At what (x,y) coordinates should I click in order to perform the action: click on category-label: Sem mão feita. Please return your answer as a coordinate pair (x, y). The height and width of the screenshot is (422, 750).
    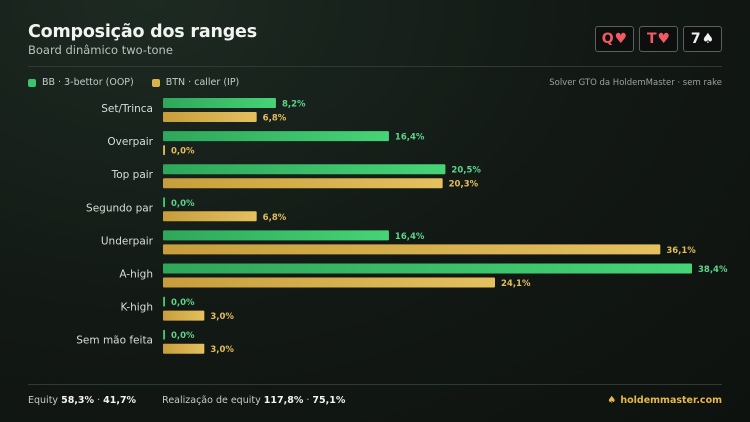
    Looking at the image, I should click on (114, 341).